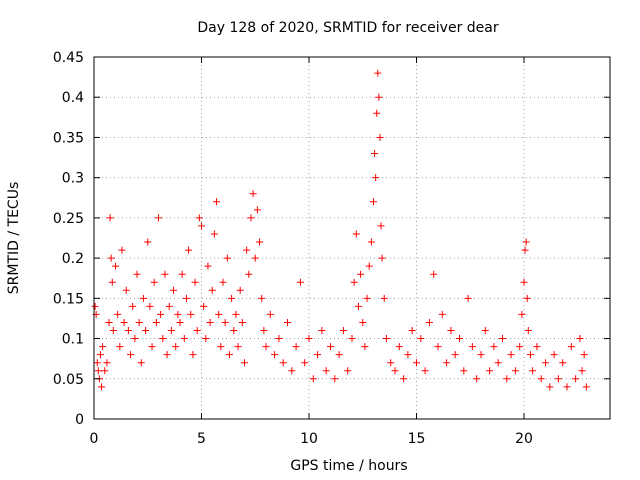 Image resolution: width=640 pixels, height=480 pixels. Describe the element at coordinates (68, 380) in the screenshot. I see `y-tick-label: 0.05` at that location.